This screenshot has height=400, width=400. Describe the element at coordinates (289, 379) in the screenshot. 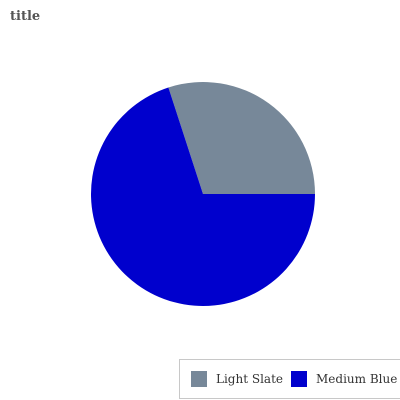

I see `legend: Light Slate Medium Blue` at that location.